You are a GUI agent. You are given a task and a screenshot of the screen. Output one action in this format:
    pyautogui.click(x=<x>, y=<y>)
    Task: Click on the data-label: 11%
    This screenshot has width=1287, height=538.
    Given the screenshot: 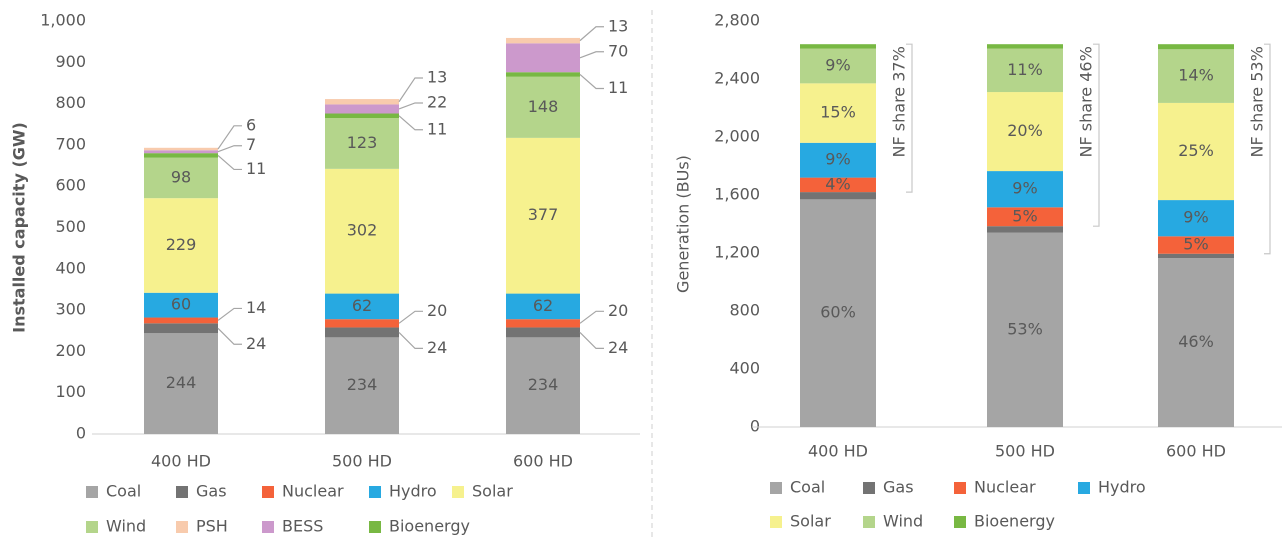 What is the action you would take?
    pyautogui.click(x=1025, y=69)
    